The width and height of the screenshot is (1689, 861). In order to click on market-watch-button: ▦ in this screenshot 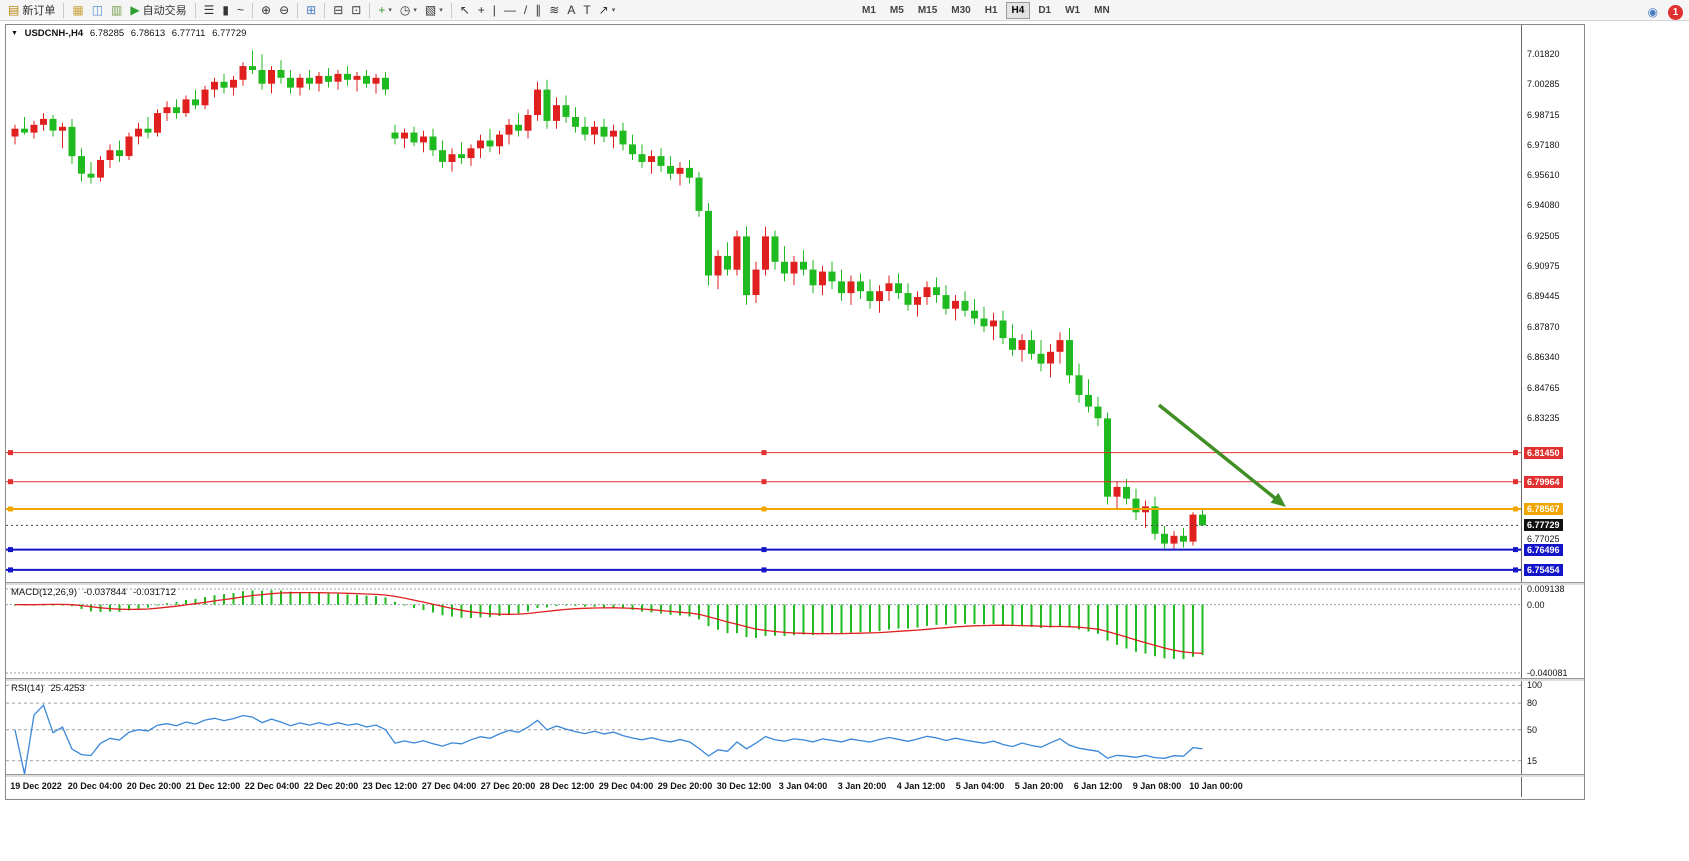, I will do `click(77, 10)`.